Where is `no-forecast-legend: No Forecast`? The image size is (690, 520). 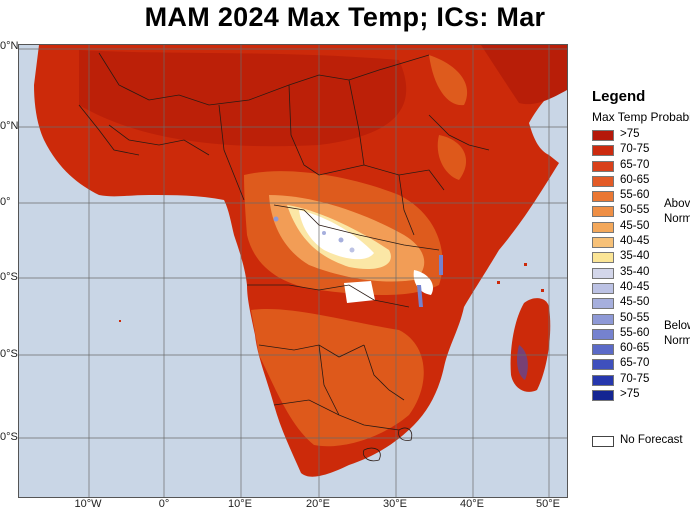
no-forecast-legend: No Forecast is located at coordinates (641, 442).